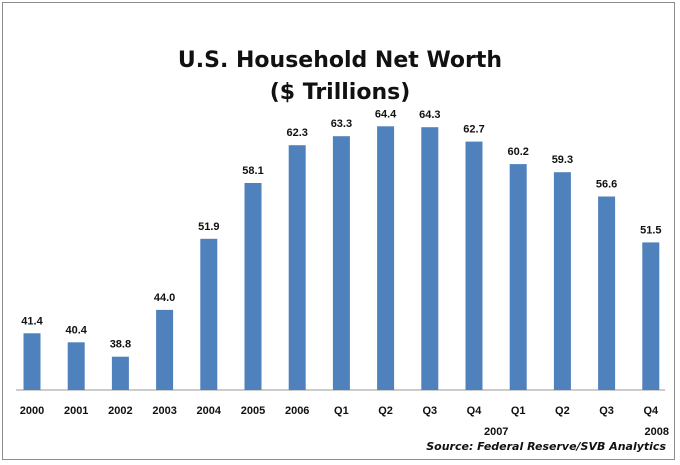  What do you see at coordinates (209, 411) in the screenshot?
I see `x-tick-label: 2004` at bounding box center [209, 411].